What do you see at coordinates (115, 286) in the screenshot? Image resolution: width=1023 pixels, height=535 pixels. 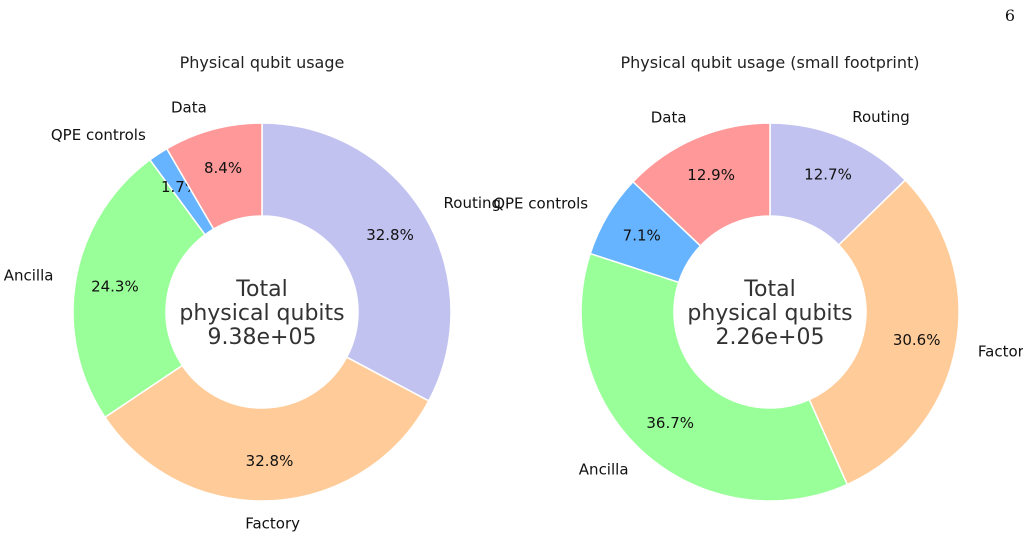 I see `slice-percent: 24.3%` at bounding box center [115, 286].